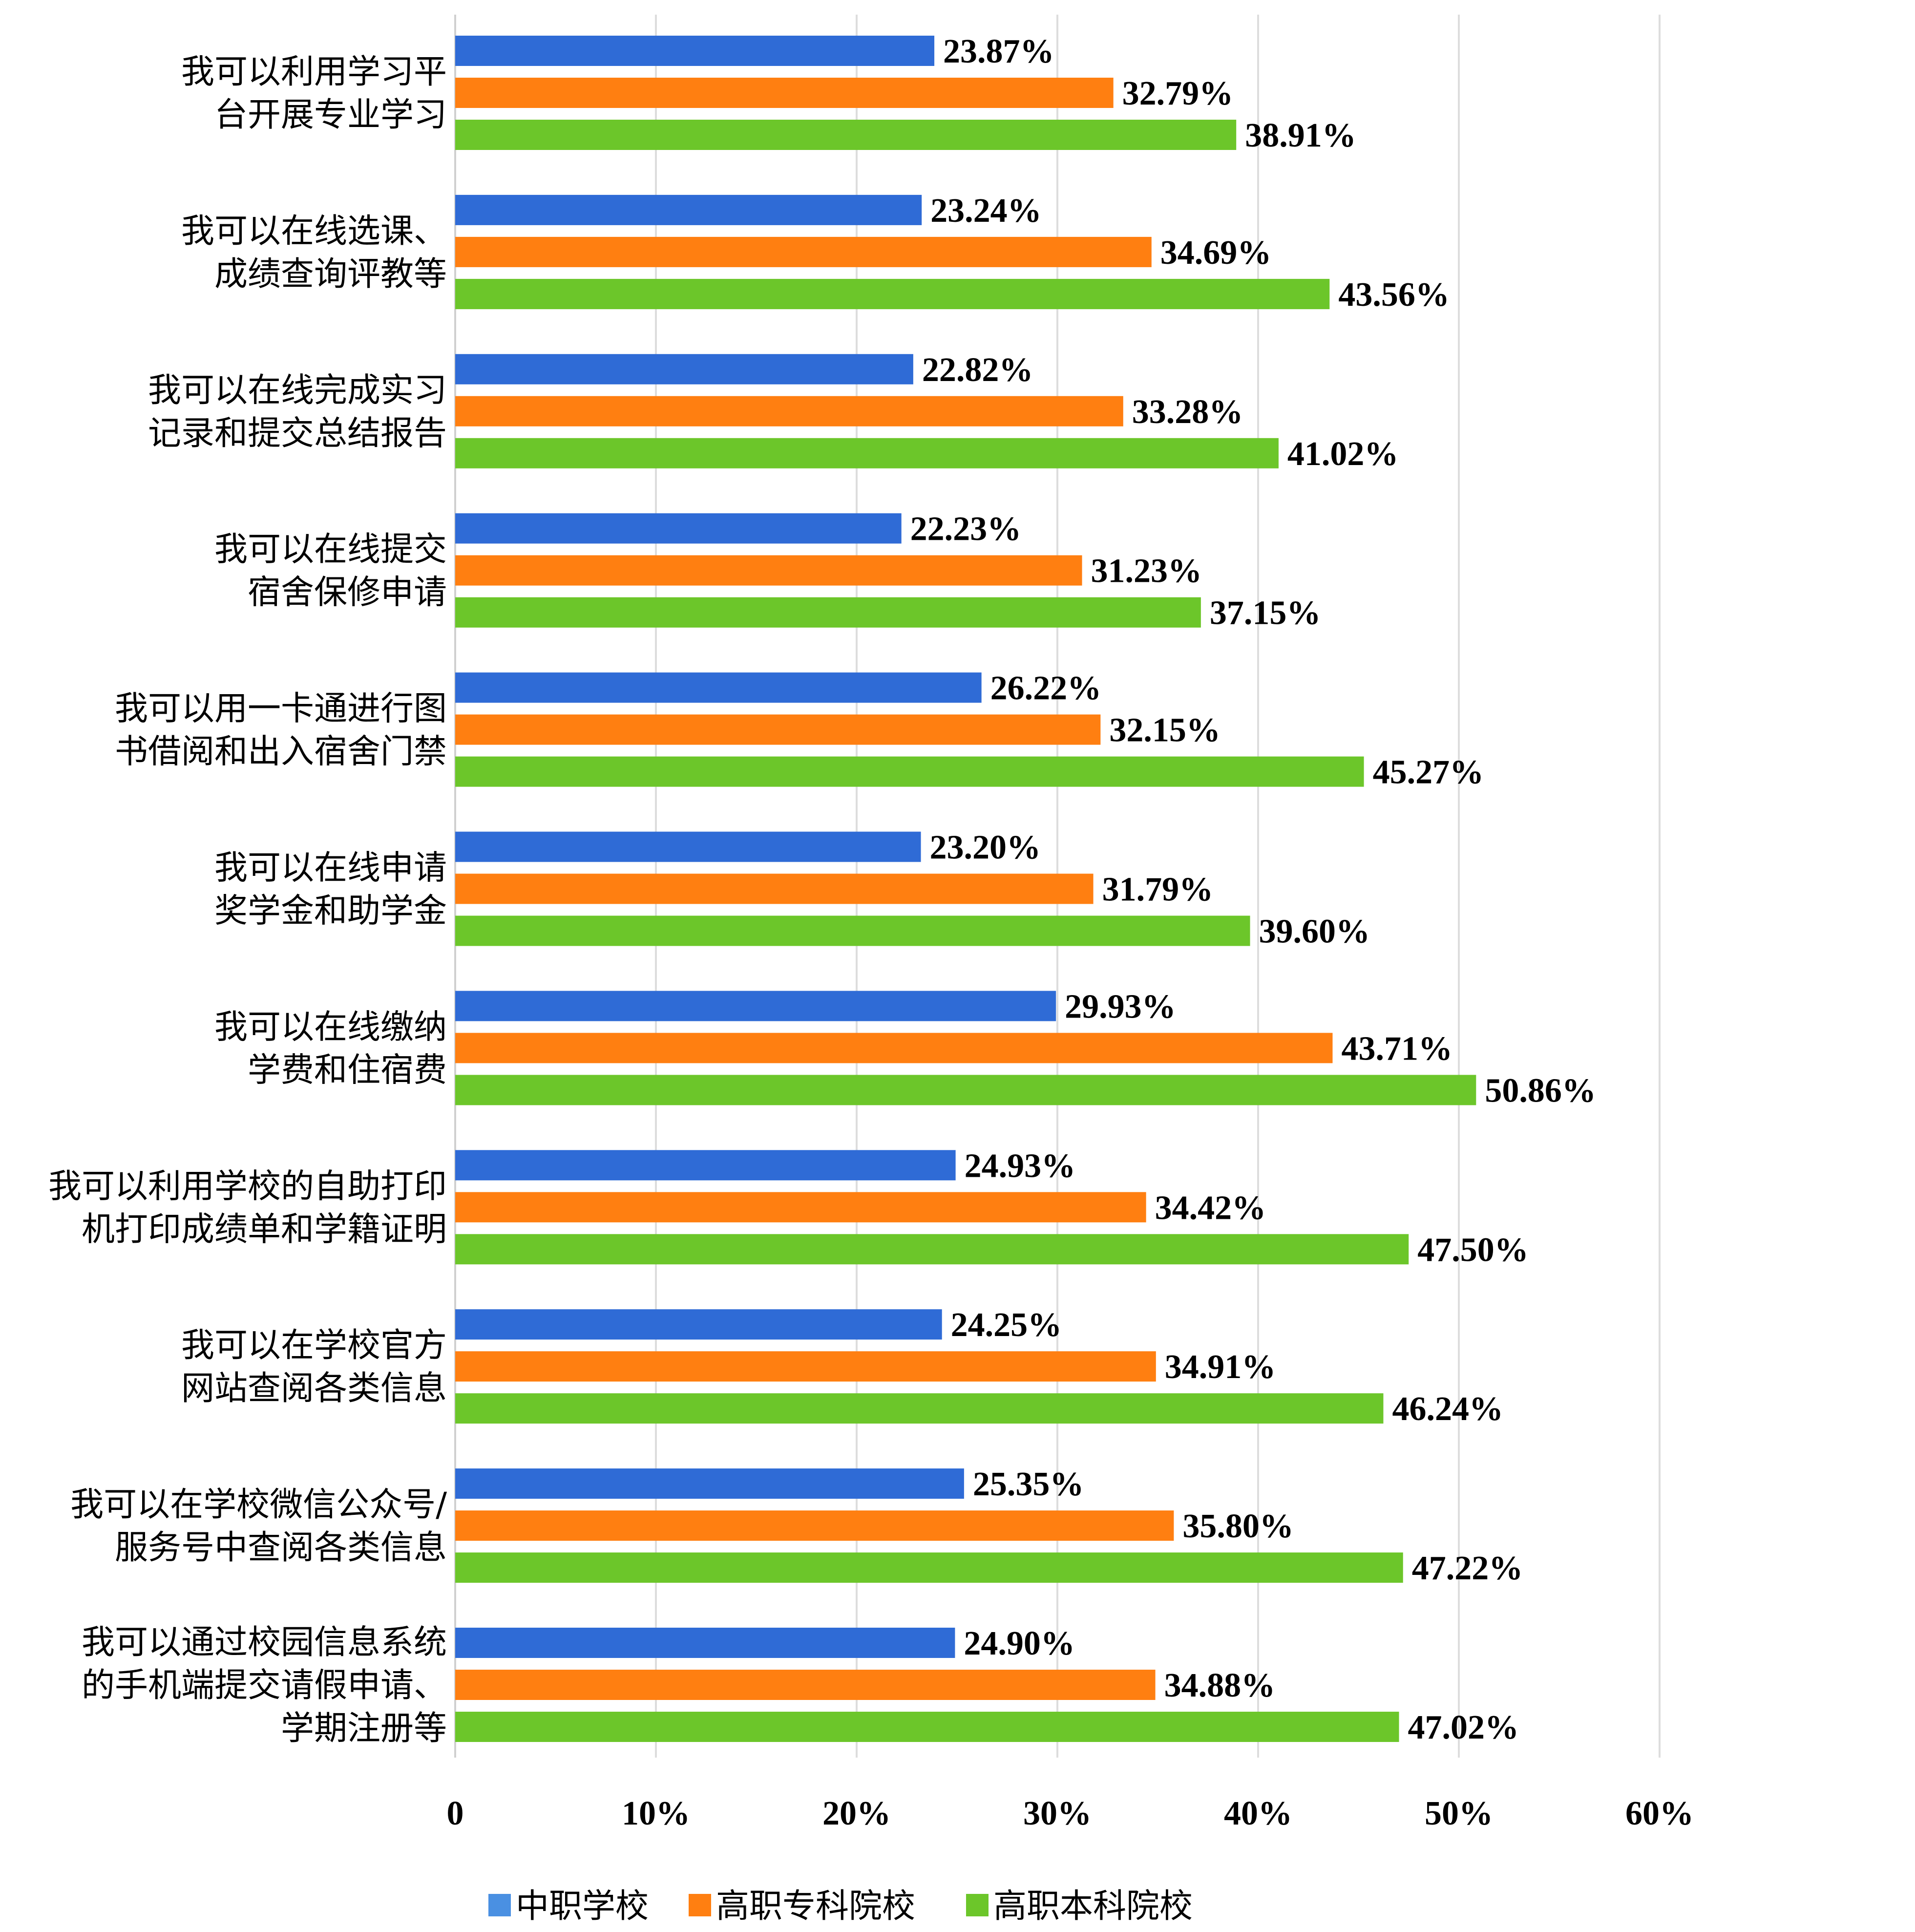 The width and height of the screenshot is (1915, 1932). I want to click on x-tick-label: 0, so click(455, 1813).